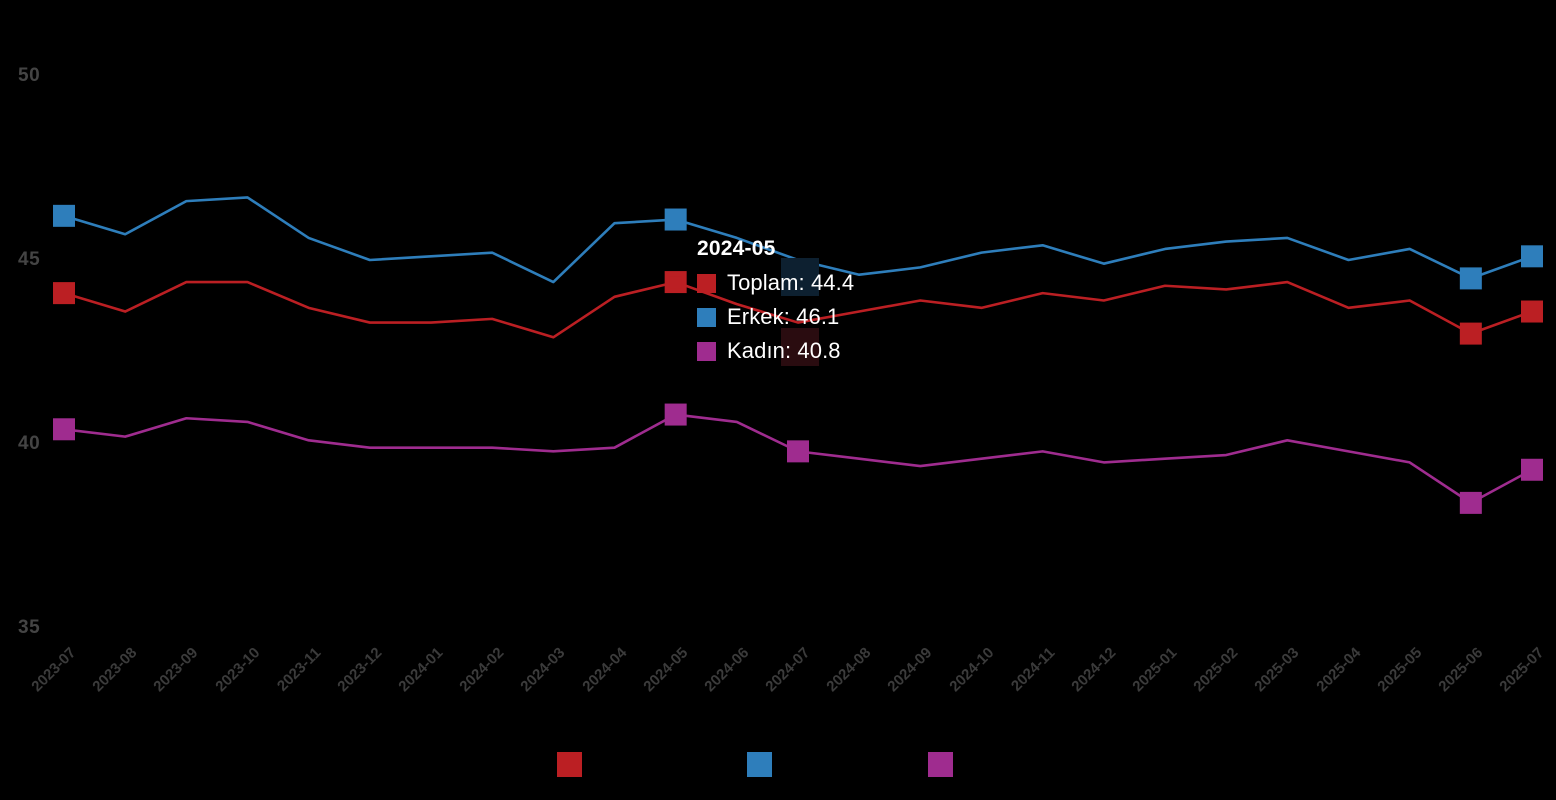 The height and width of the screenshot is (800, 1556). What do you see at coordinates (29, 627) in the screenshot?
I see `y-axis-tick-label: 35` at bounding box center [29, 627].